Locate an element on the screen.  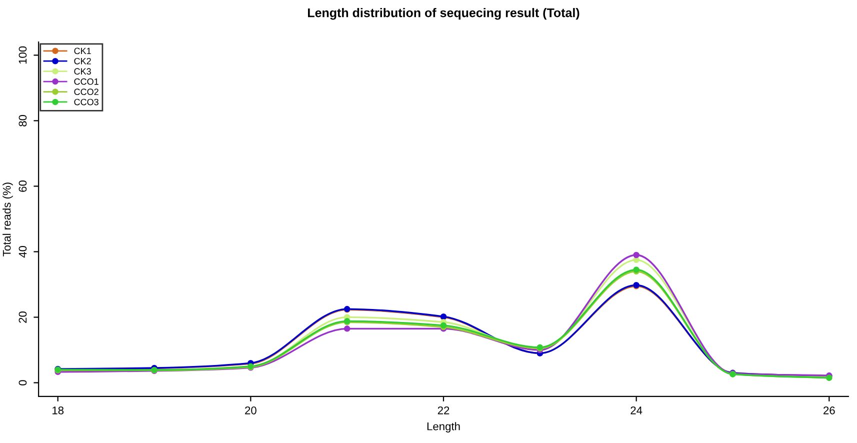
legend-label: CCO3 is located at coordinates (86, 102).